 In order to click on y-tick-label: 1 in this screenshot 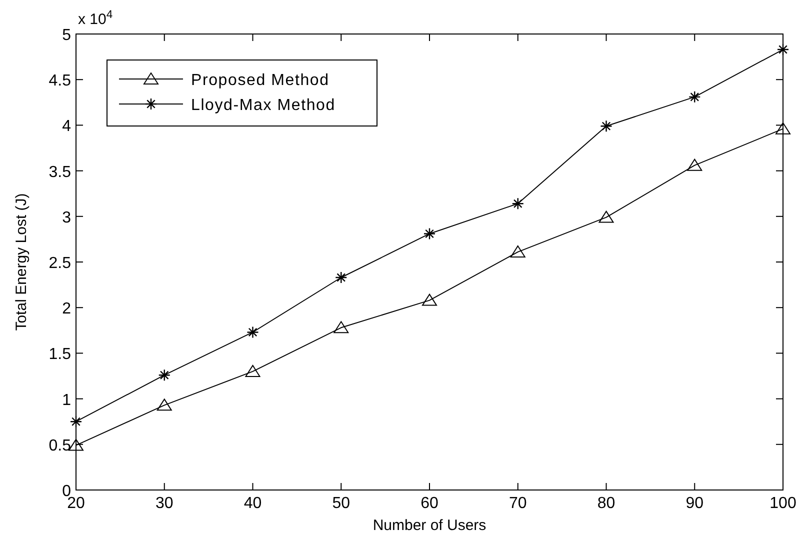, I will do `click(67, 400)`.